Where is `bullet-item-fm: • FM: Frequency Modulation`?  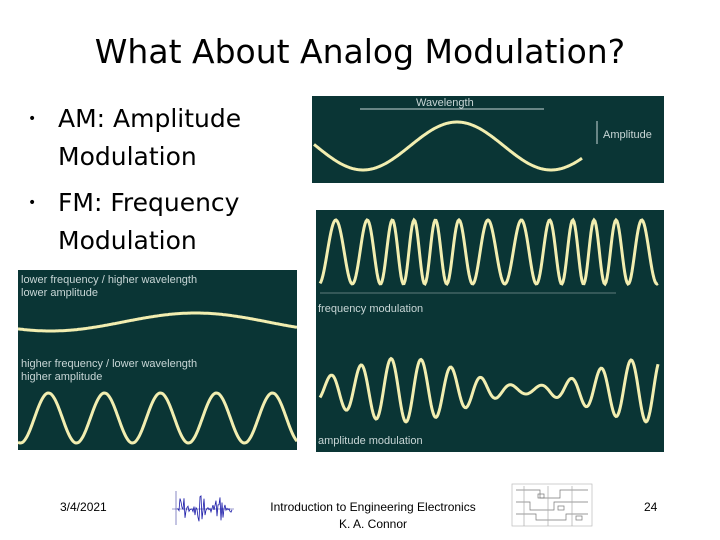 bullet-item-fm: • FM: Frequency Modulation is located at coordinates (163, 222).